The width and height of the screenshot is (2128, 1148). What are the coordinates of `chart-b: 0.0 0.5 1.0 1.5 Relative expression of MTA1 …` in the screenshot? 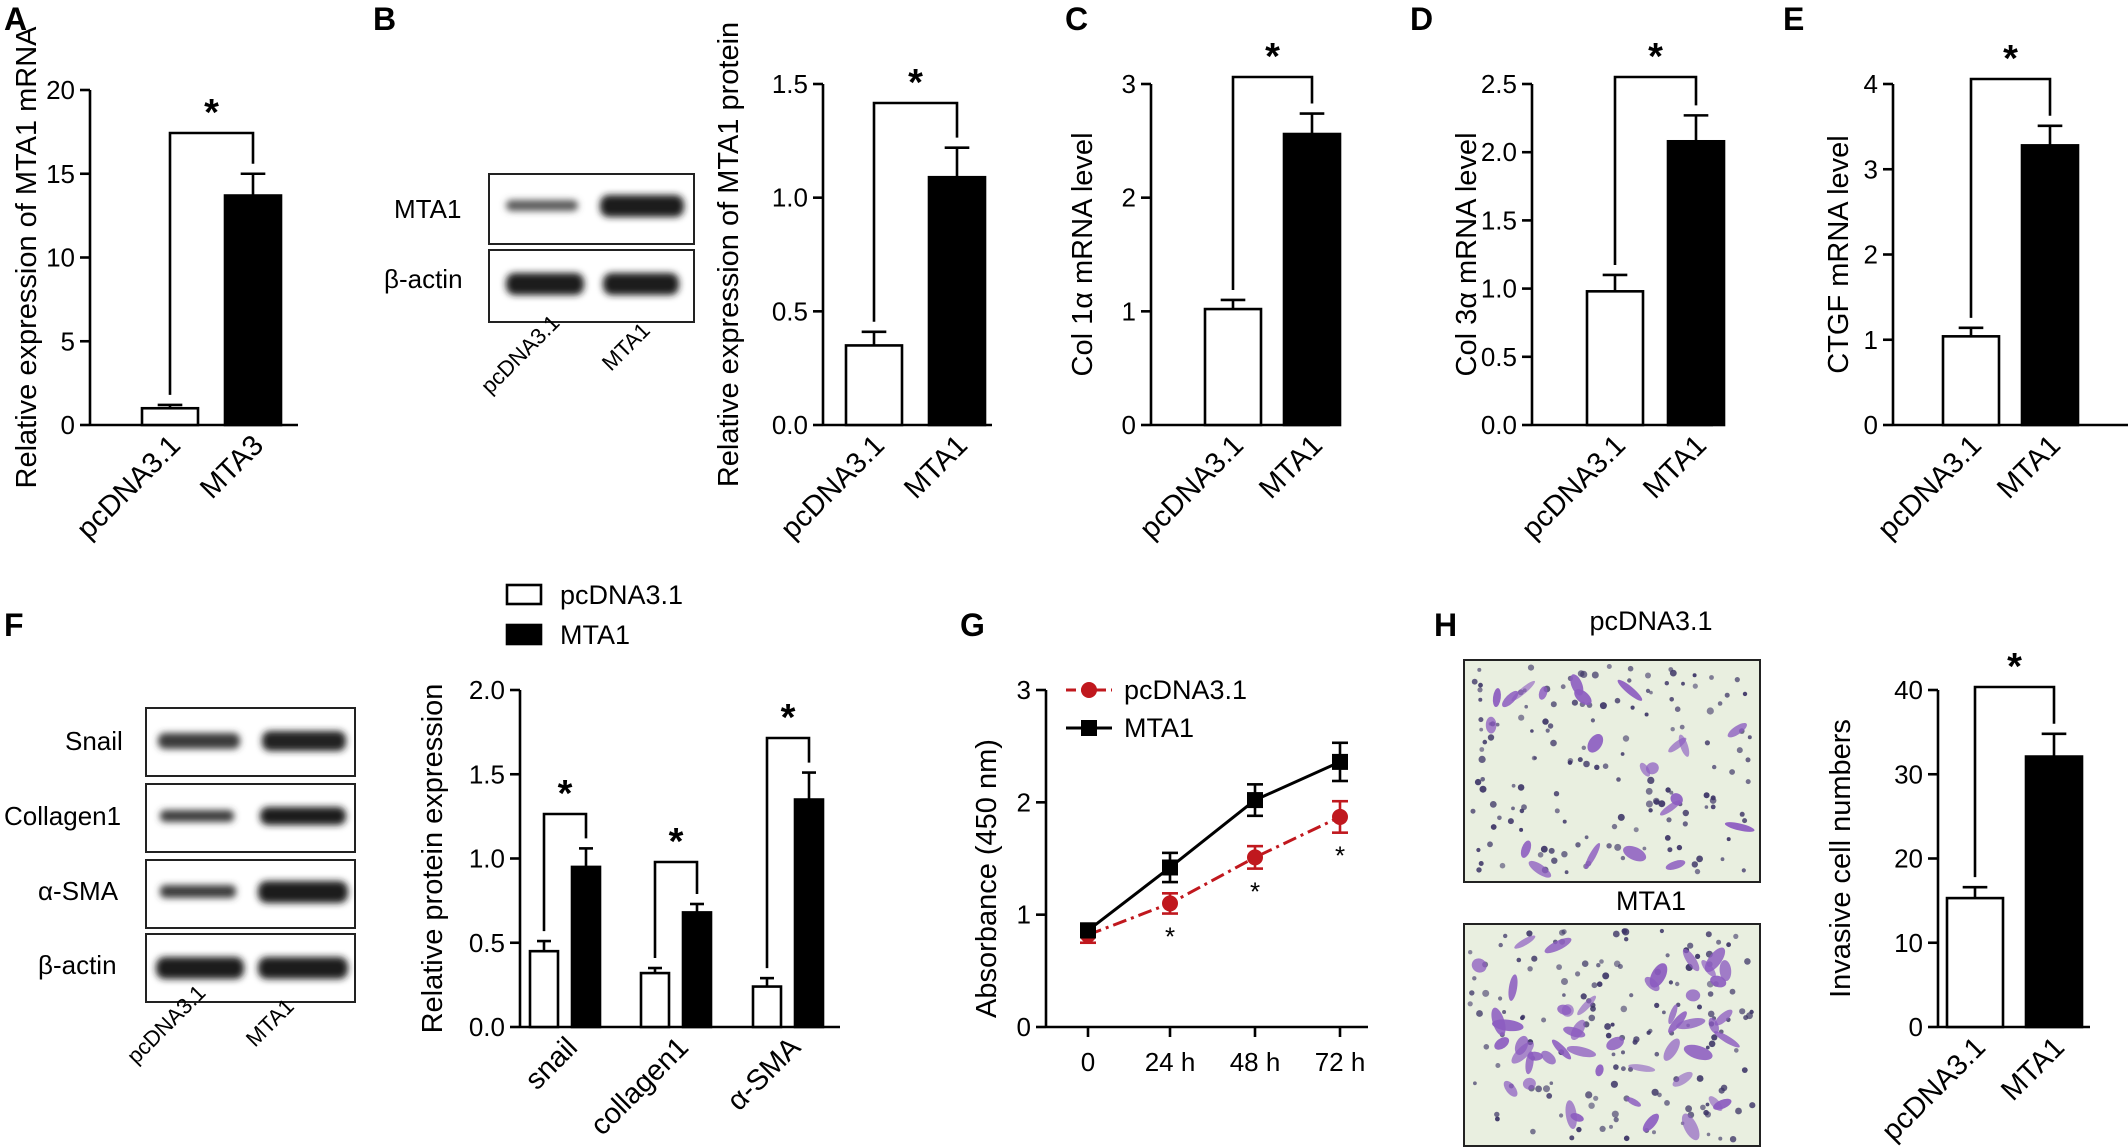 It's located at (852, 283).